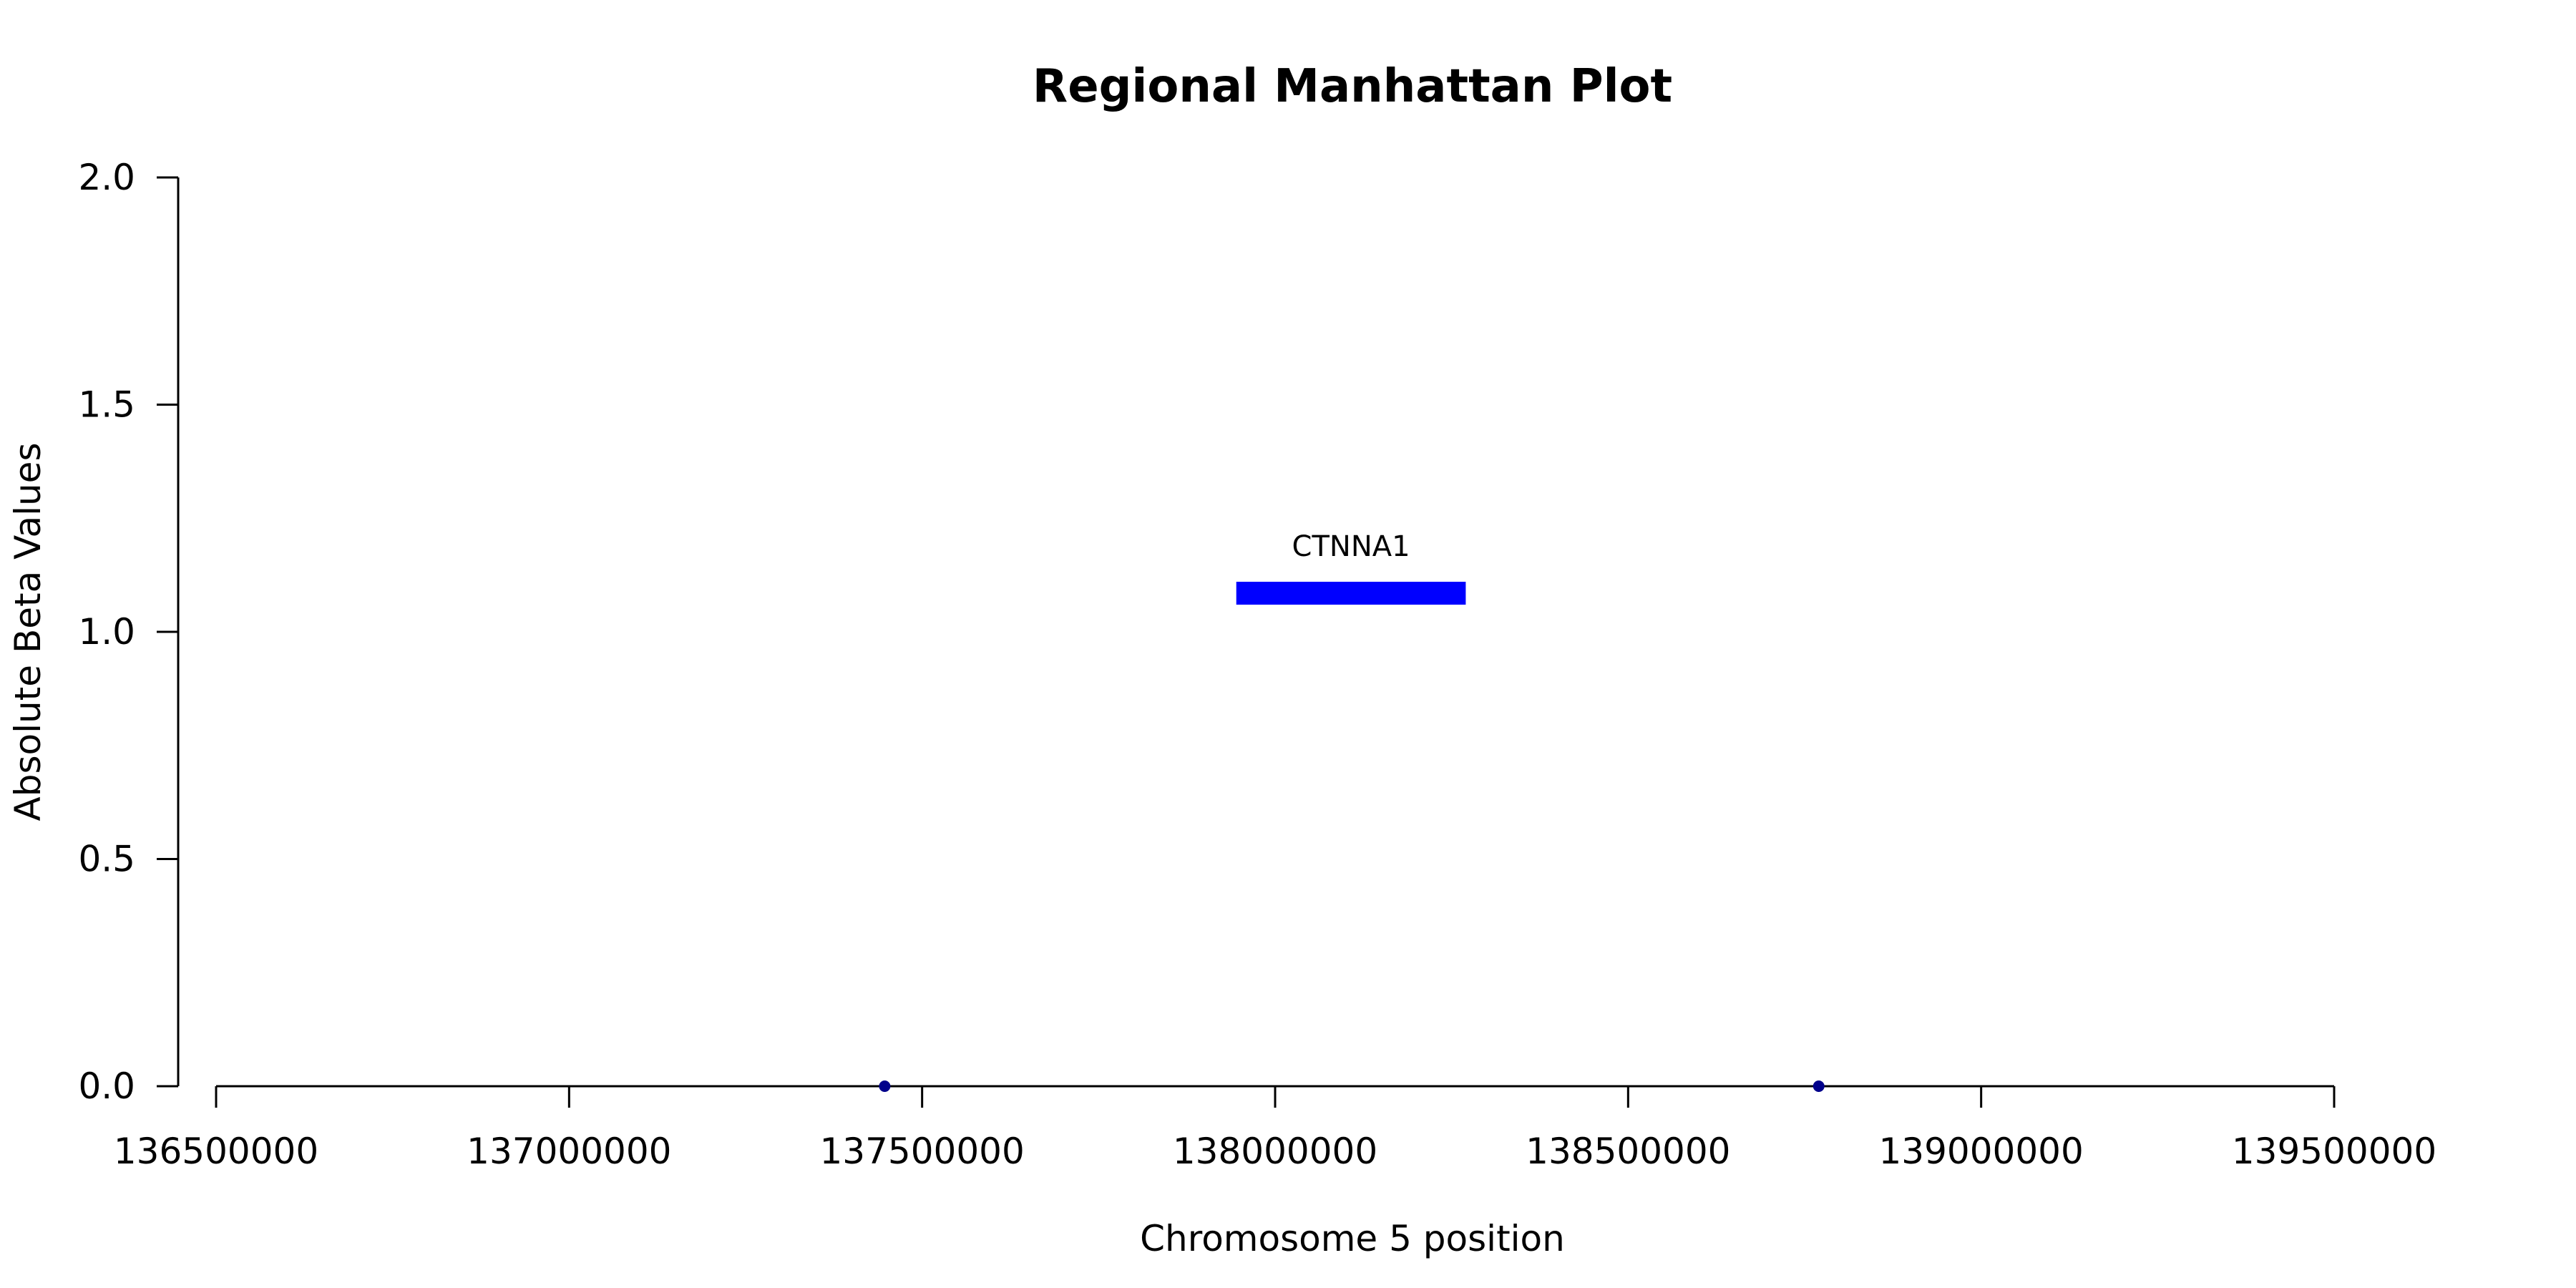 This screenshot has width=2576, height=1288. I want to click on y-tick-label: 2.0, so click(106, 177).